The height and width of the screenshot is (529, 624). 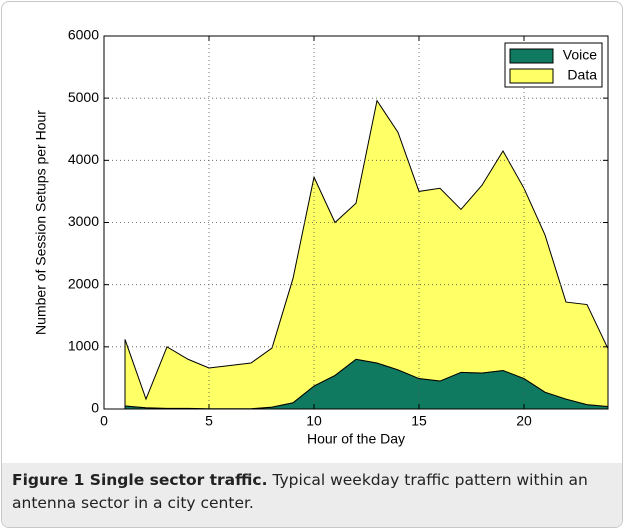 What do you see at coordinates (104, 421) in the screenshot?
I see `x-tick-label: 0` at bounding box center [104, 421].